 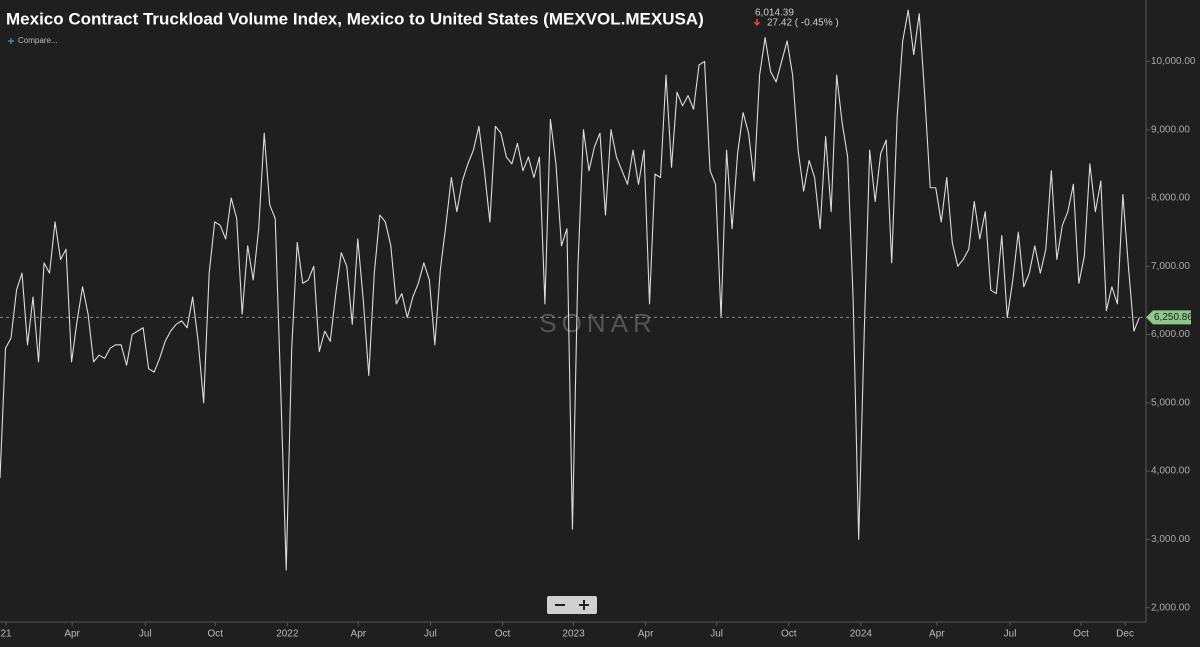 I want to click on price-tag-label: 6,250.86, so click(x=1173, y=317).